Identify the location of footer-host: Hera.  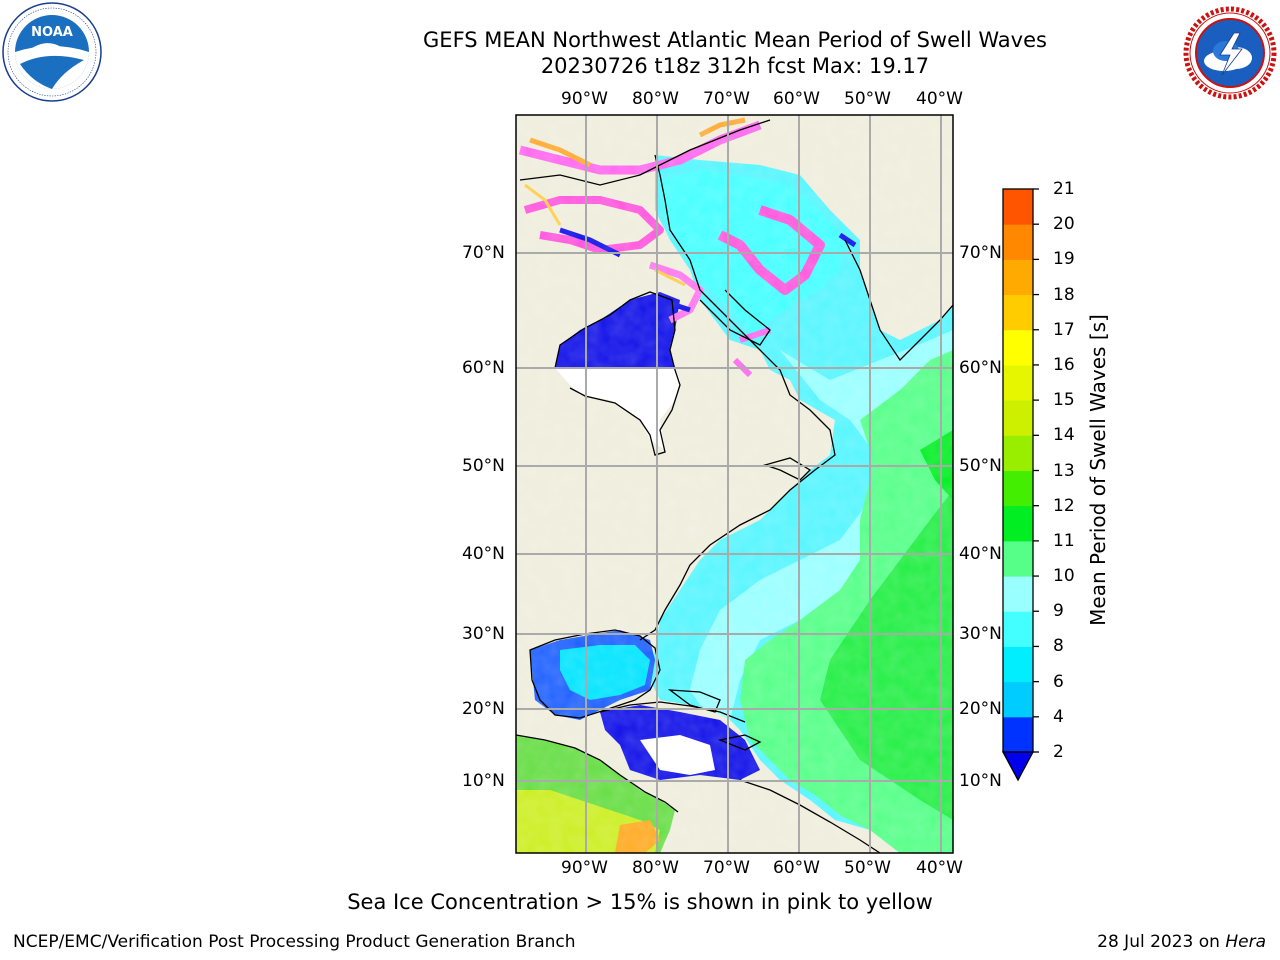
(1245, 942).